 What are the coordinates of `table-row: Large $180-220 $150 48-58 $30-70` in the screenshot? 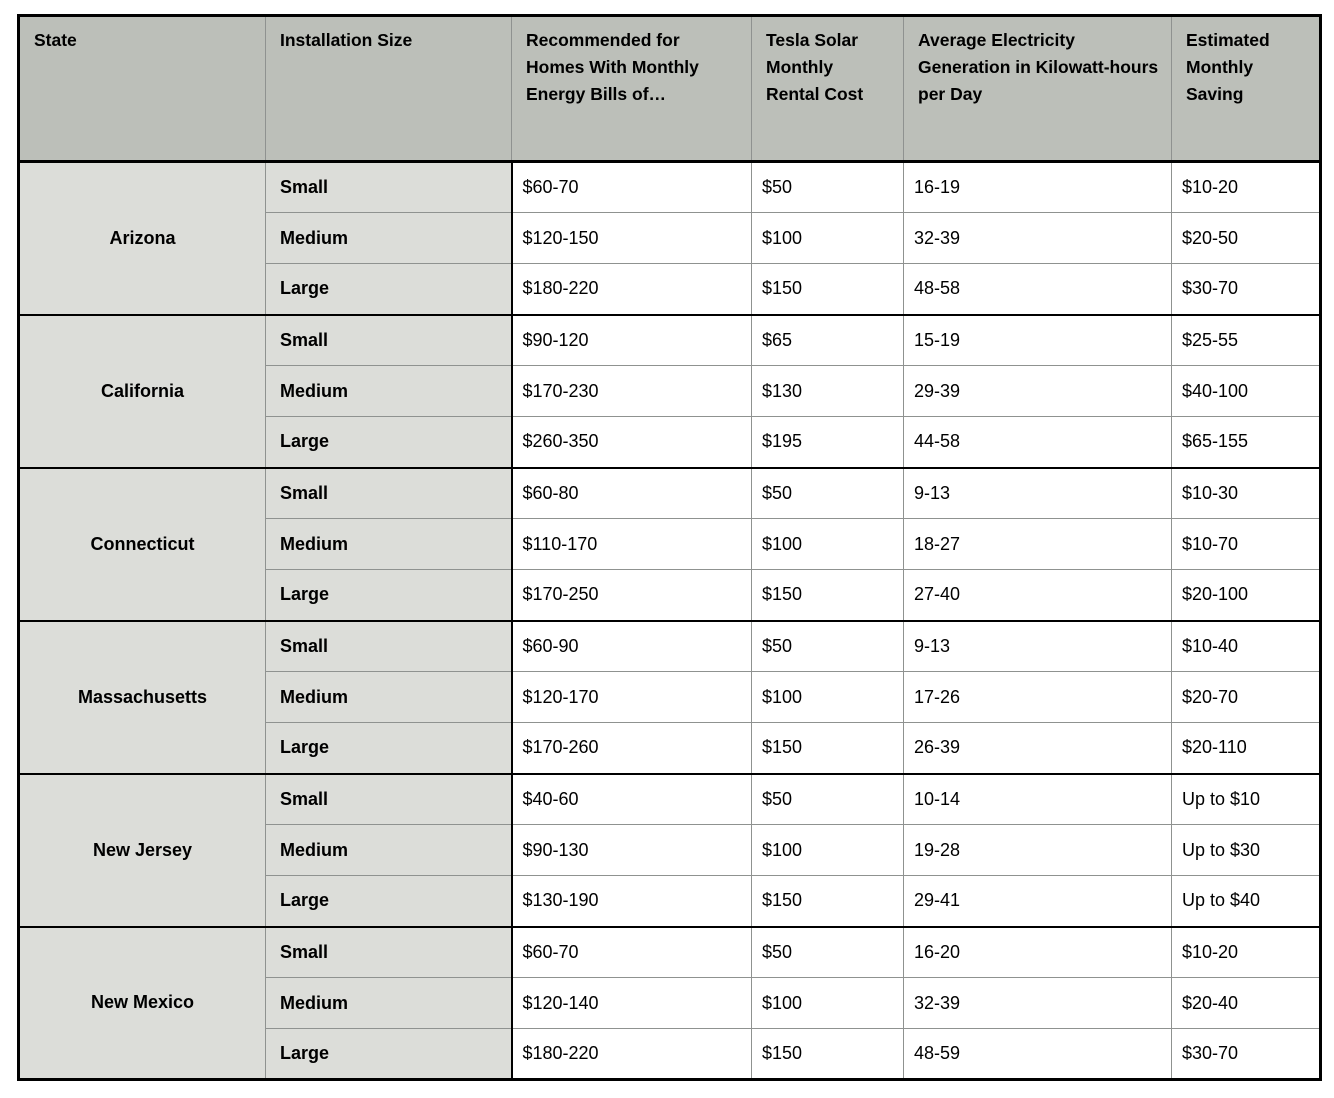 It's located at (670, 289).